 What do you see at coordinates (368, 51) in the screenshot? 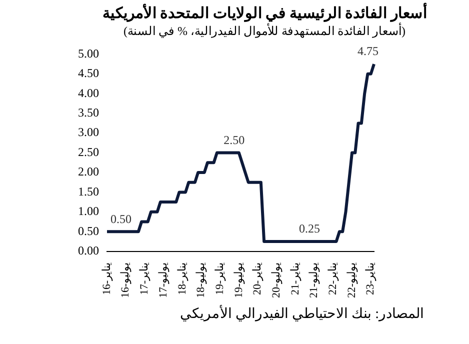
I see `annotation: 4.75` at bounding box center [368, 51].